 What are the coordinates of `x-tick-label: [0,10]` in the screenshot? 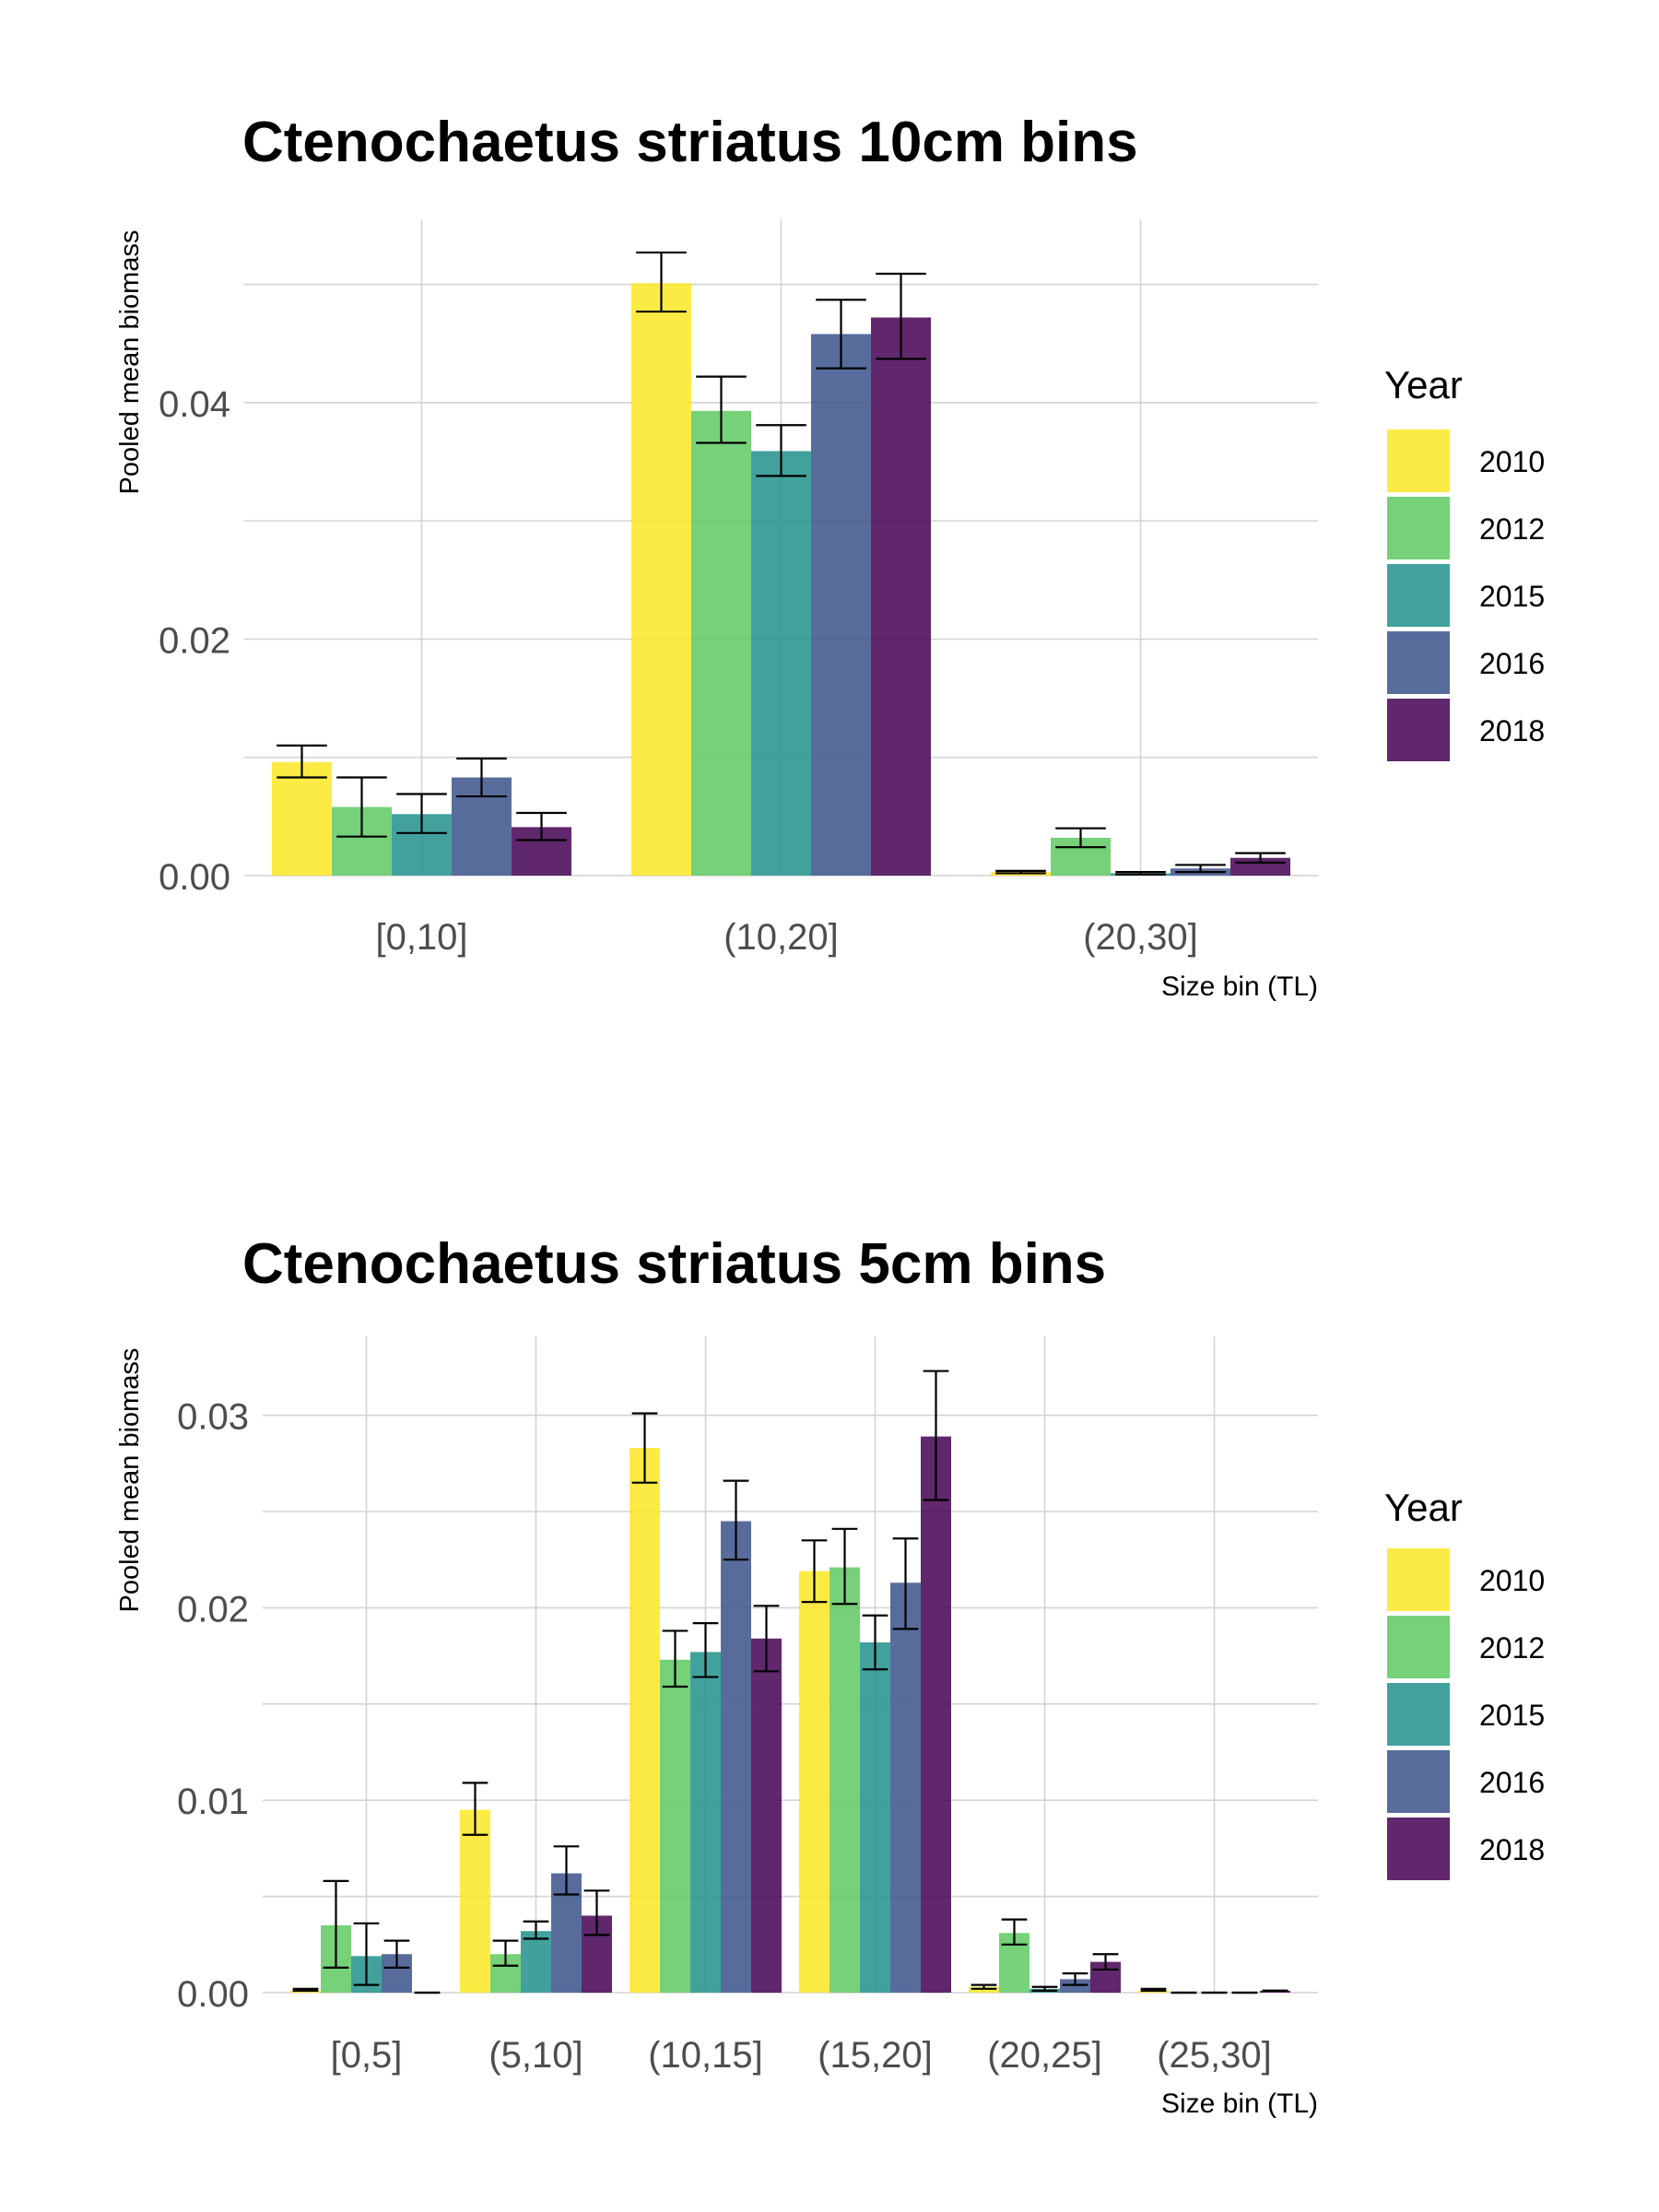 It's located at (421, 937).